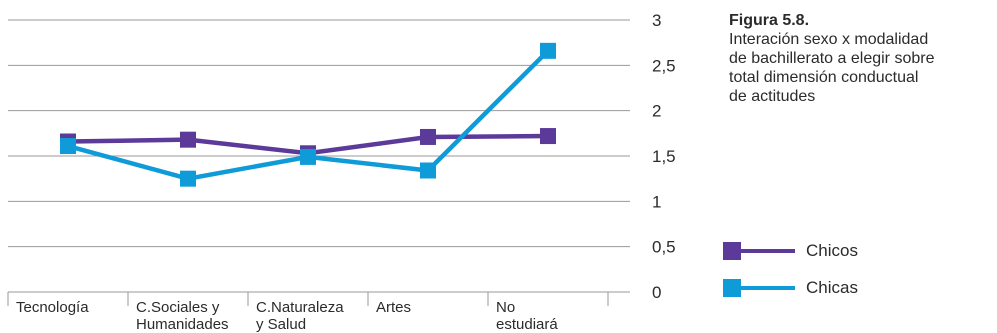 The height and width of the screenshot is (333, 997). What do you see at coordinates (832, 250) in the screenshot?
I see `legend-label-chicos: Chicos` at bounding box center [832, 250].